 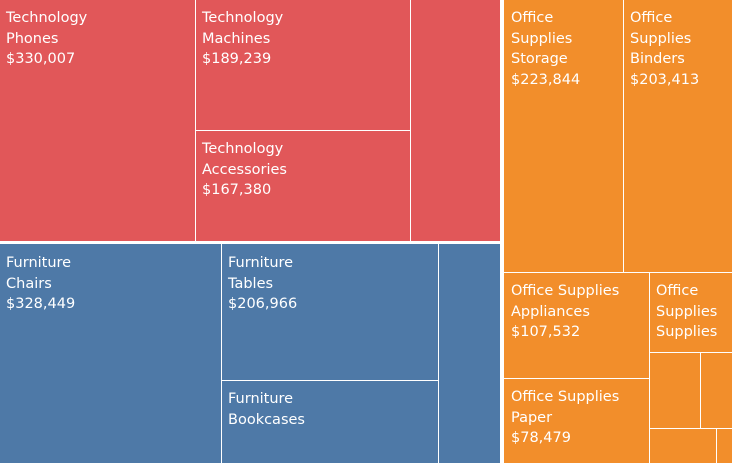 What do you see at coordinates (111, 353) in the screenshot?
I see `tile-furn-chairs: Furniture Chairs $328,449` at bounding box center [111, 353].